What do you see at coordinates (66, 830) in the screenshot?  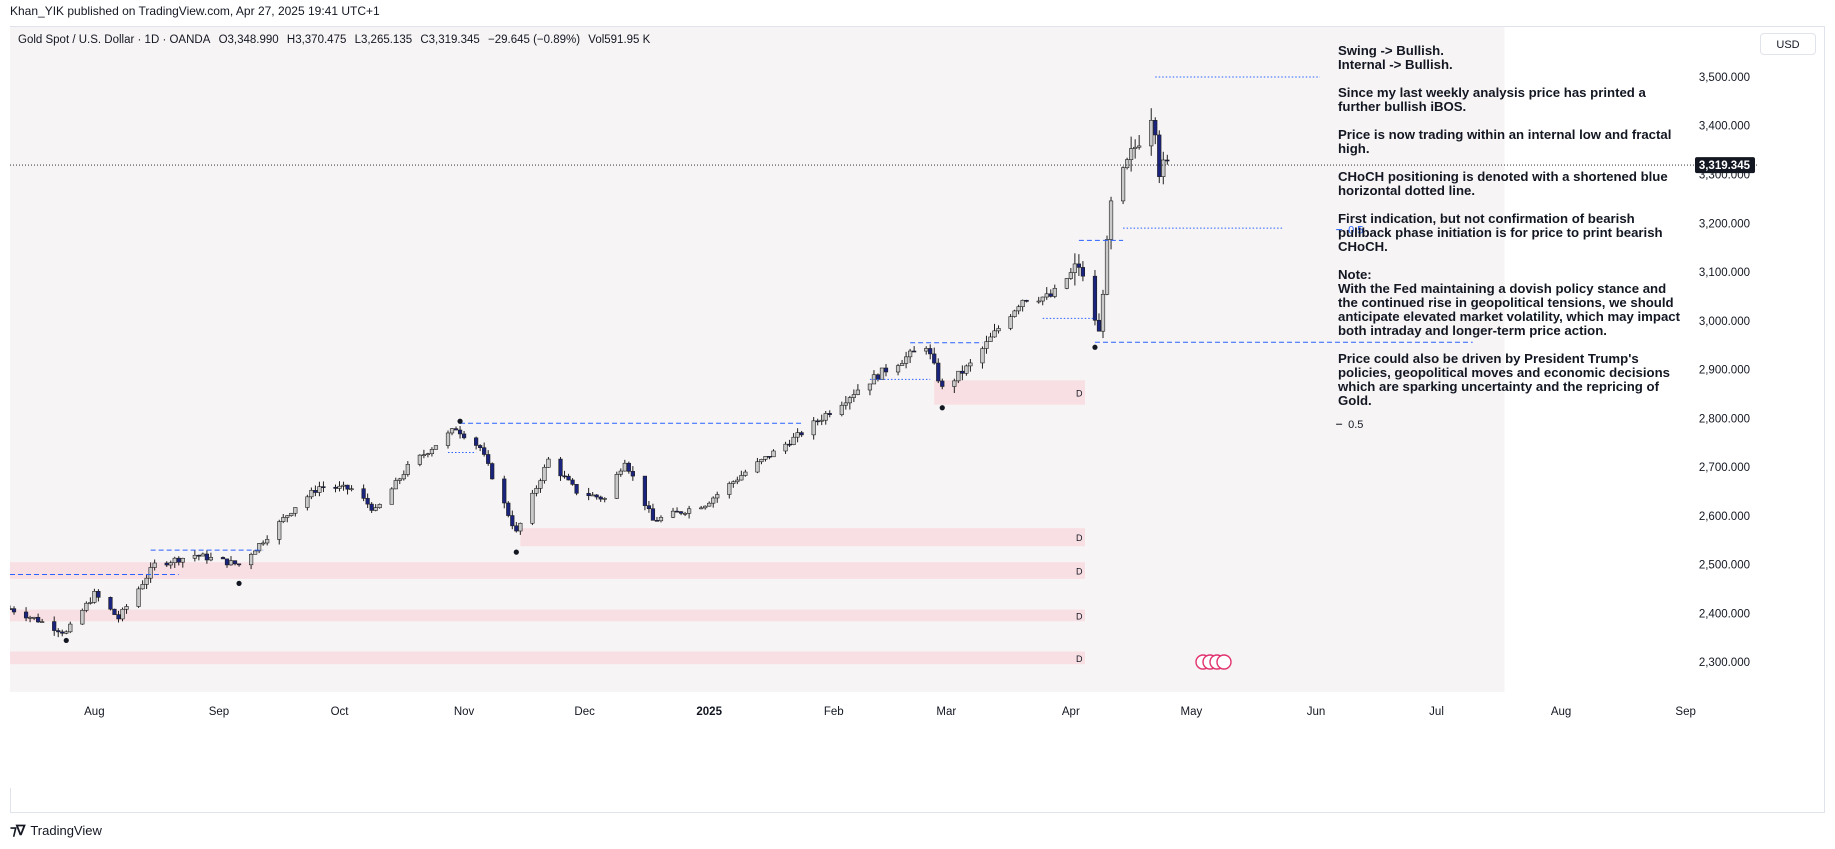 I see `tradingview-wordmark: TradingView` at bounding box center [66, 830].